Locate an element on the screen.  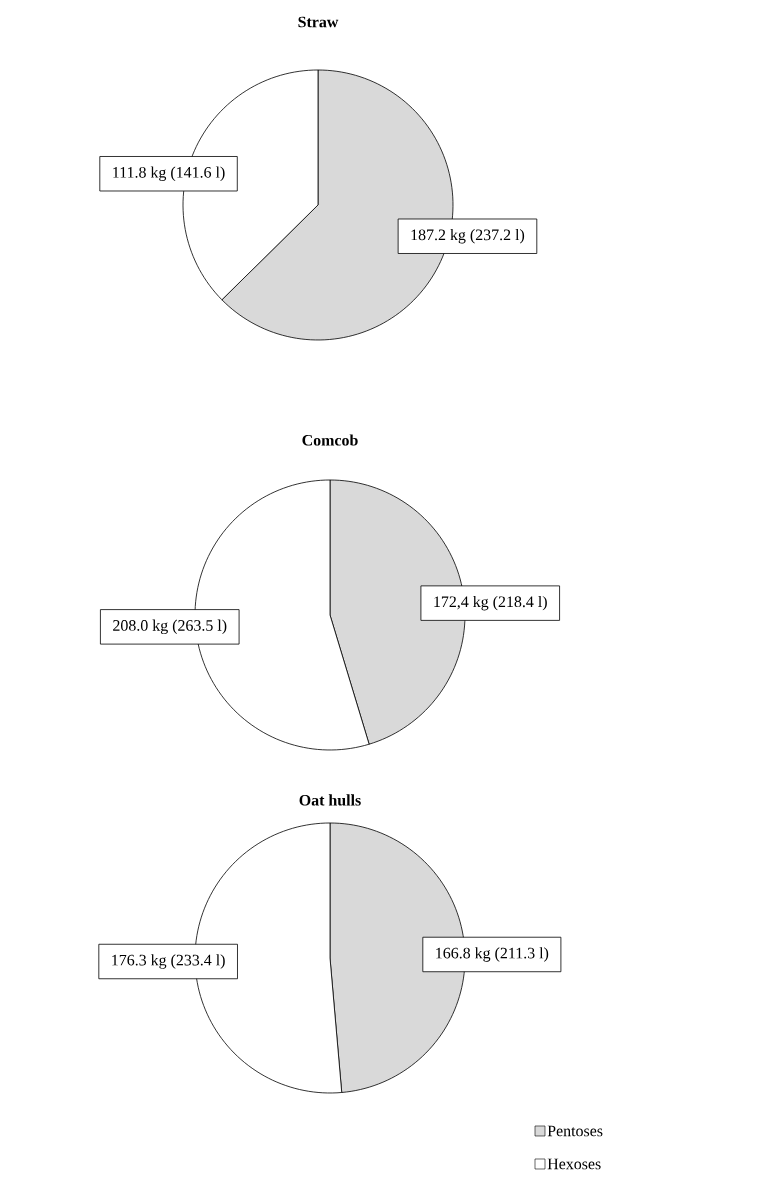
legend-label: Pentoses is located at coordinates (575, 1131).